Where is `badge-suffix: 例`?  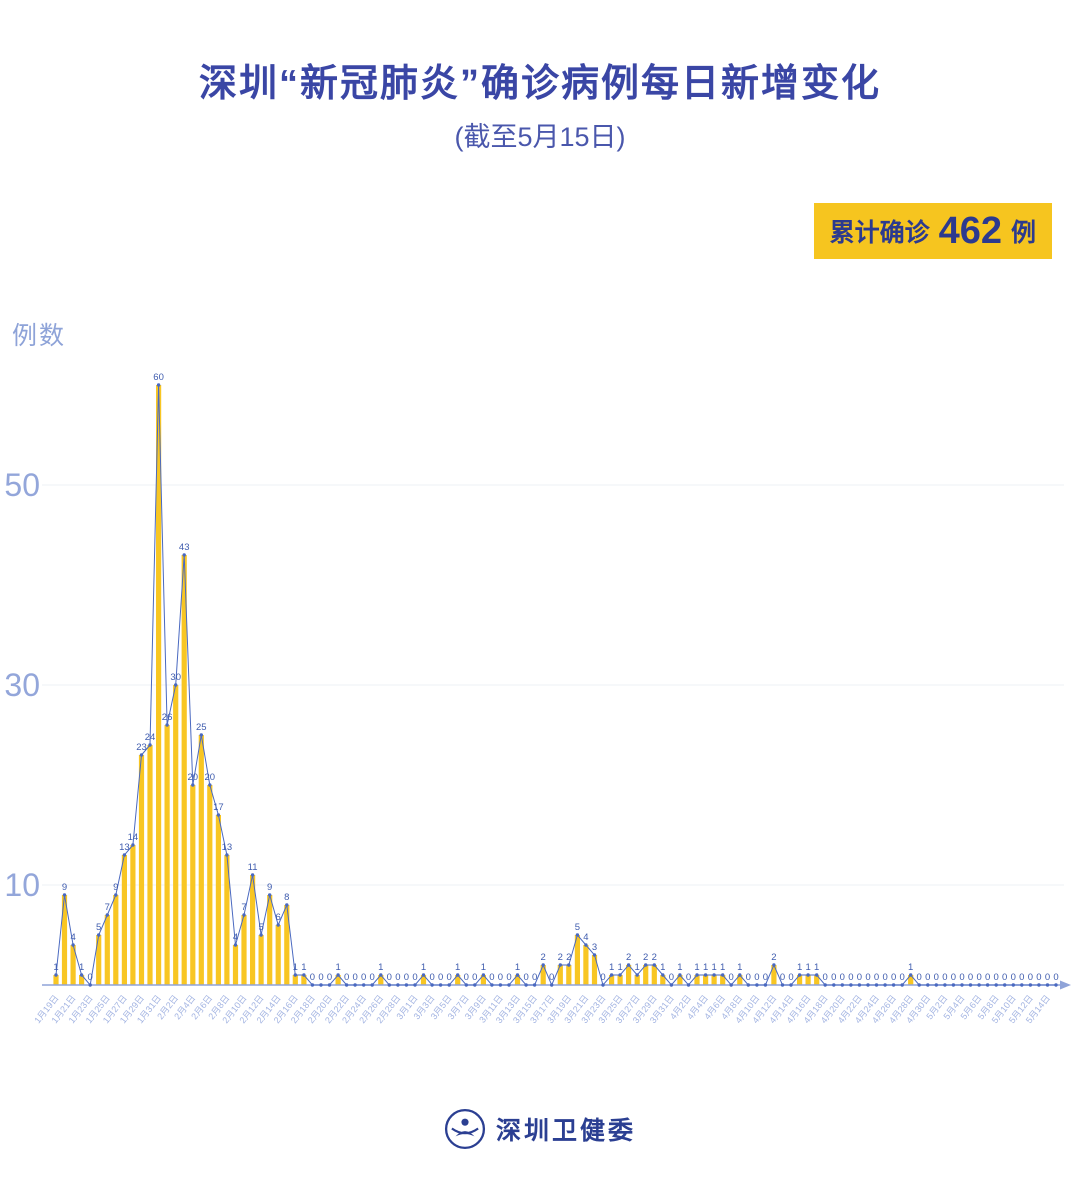 badge-suffix: 例 is located at coordinates (1023, 233).